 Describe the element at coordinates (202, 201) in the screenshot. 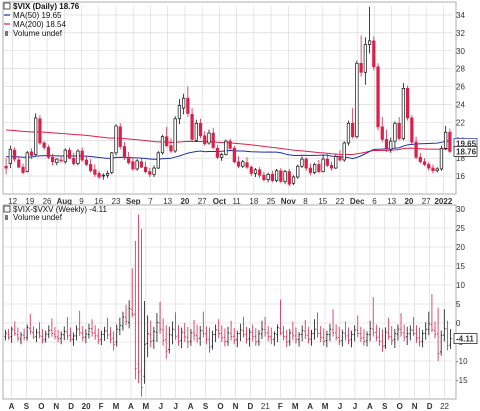

I see `x-tick-label: 27` at that location.